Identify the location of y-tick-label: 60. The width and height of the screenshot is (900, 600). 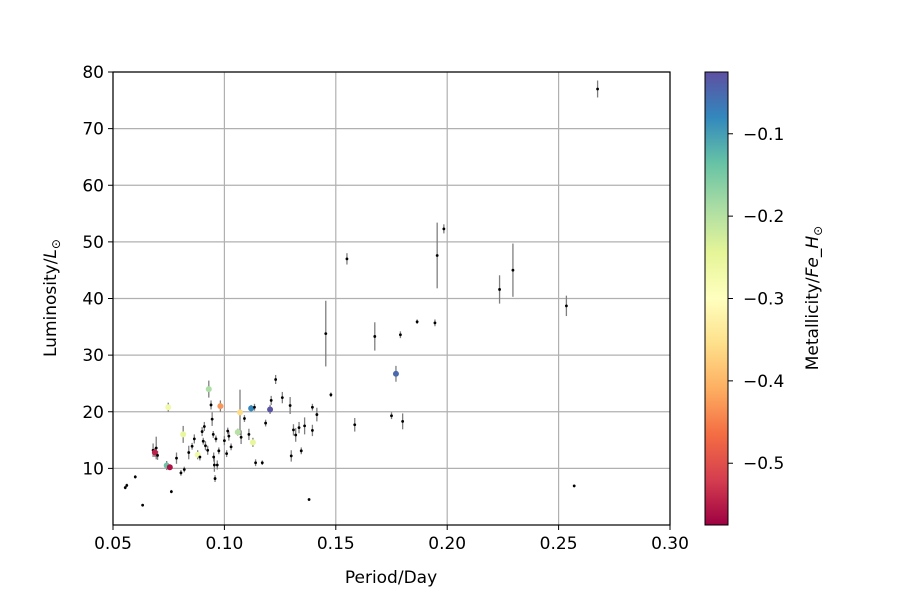
(93, 186).